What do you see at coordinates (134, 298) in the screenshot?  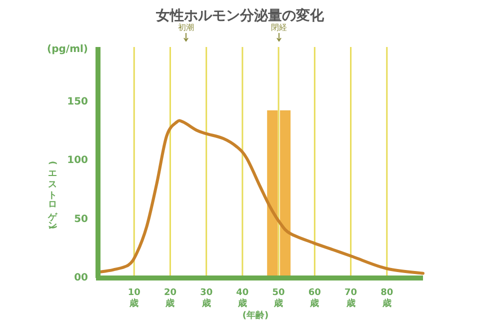 I see `x-tick-label: 10 歳` at bounding box center [134, 298].